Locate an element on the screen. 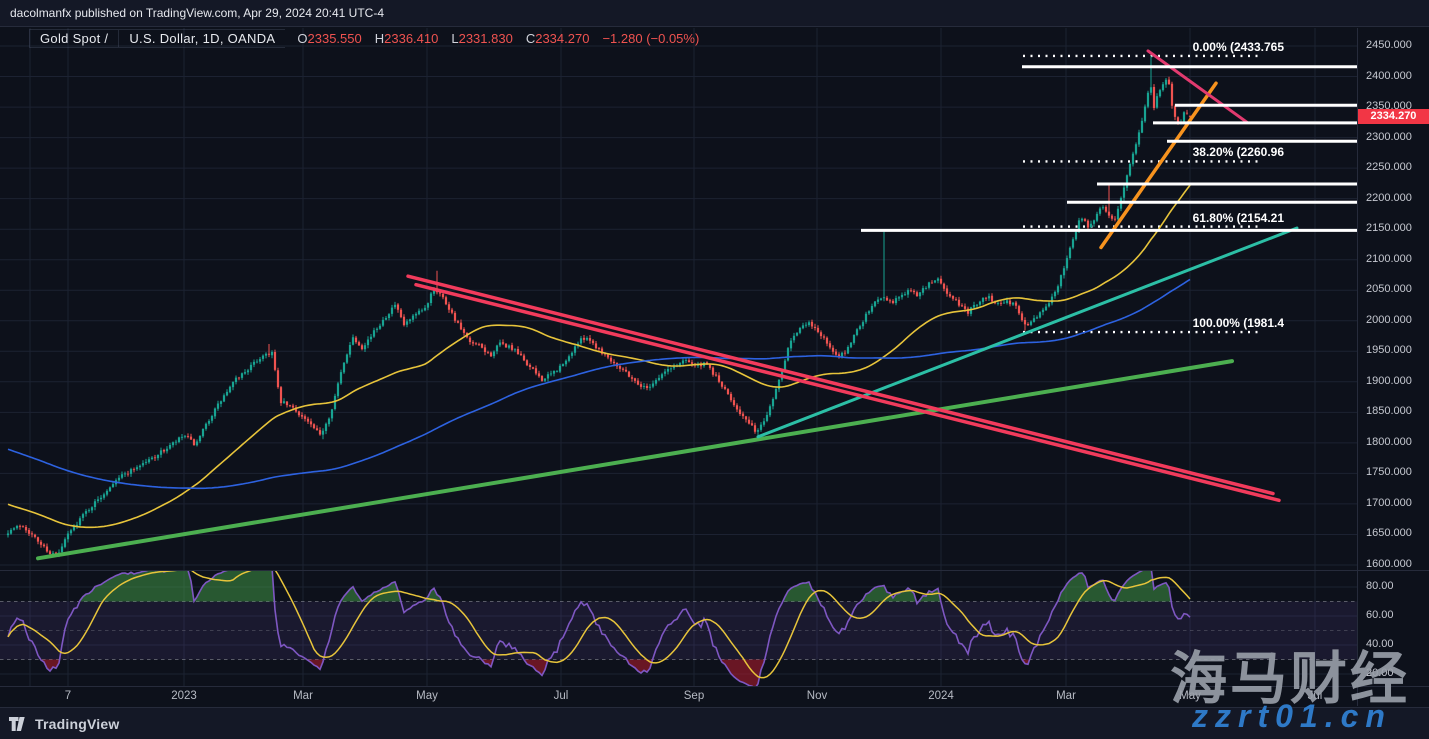 This screenshot has width=1429, height=739. legend-symbol-cell: Gold Spot / is located at coordinates (74, 38).